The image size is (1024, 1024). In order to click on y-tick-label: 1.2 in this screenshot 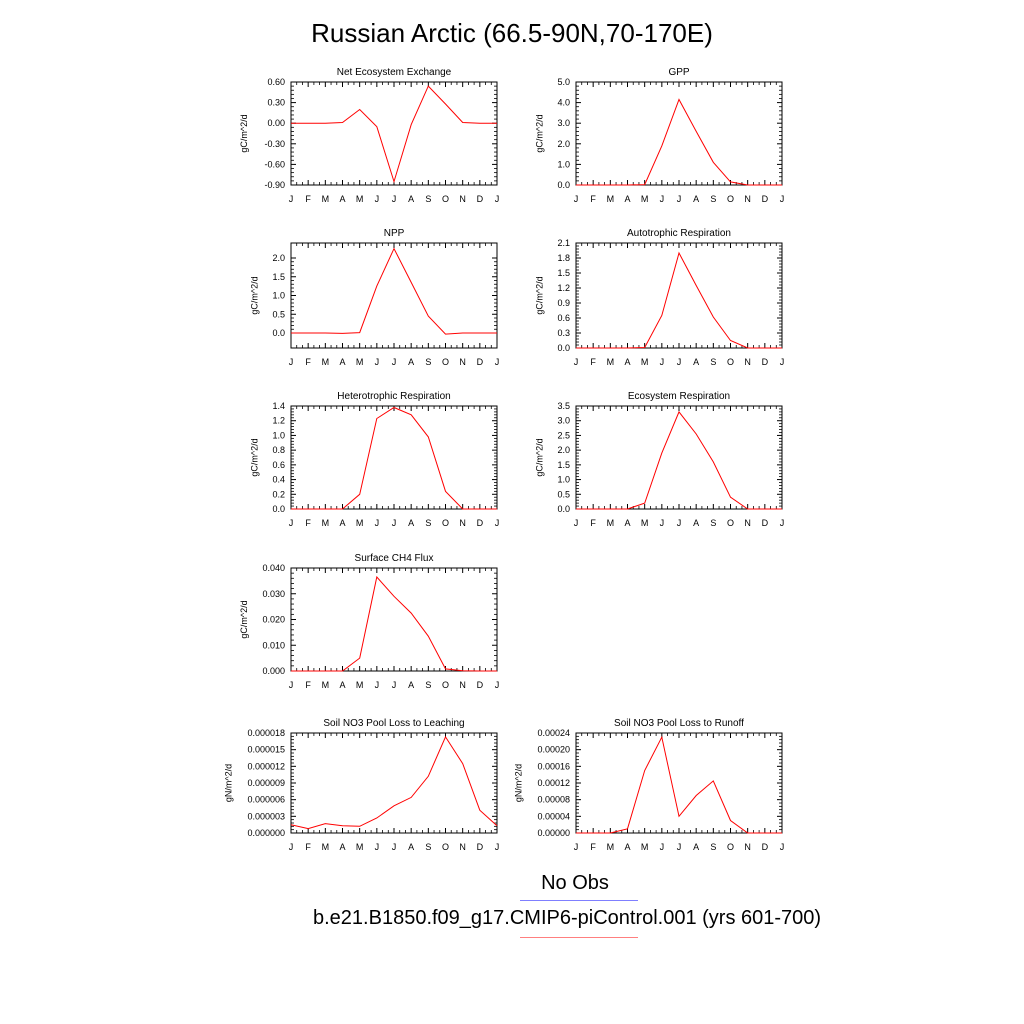, I will do `click(563, 288)`.